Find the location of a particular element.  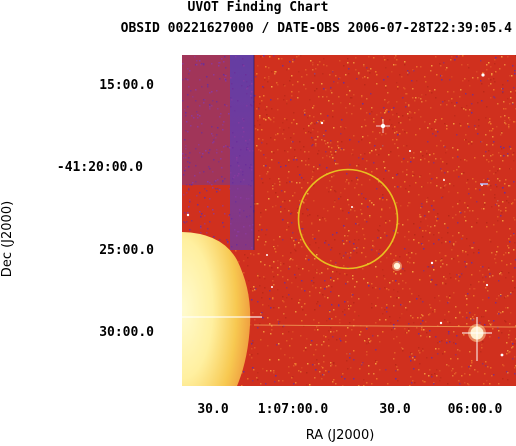

bright-source-halo is located at coordinates (216, 309).